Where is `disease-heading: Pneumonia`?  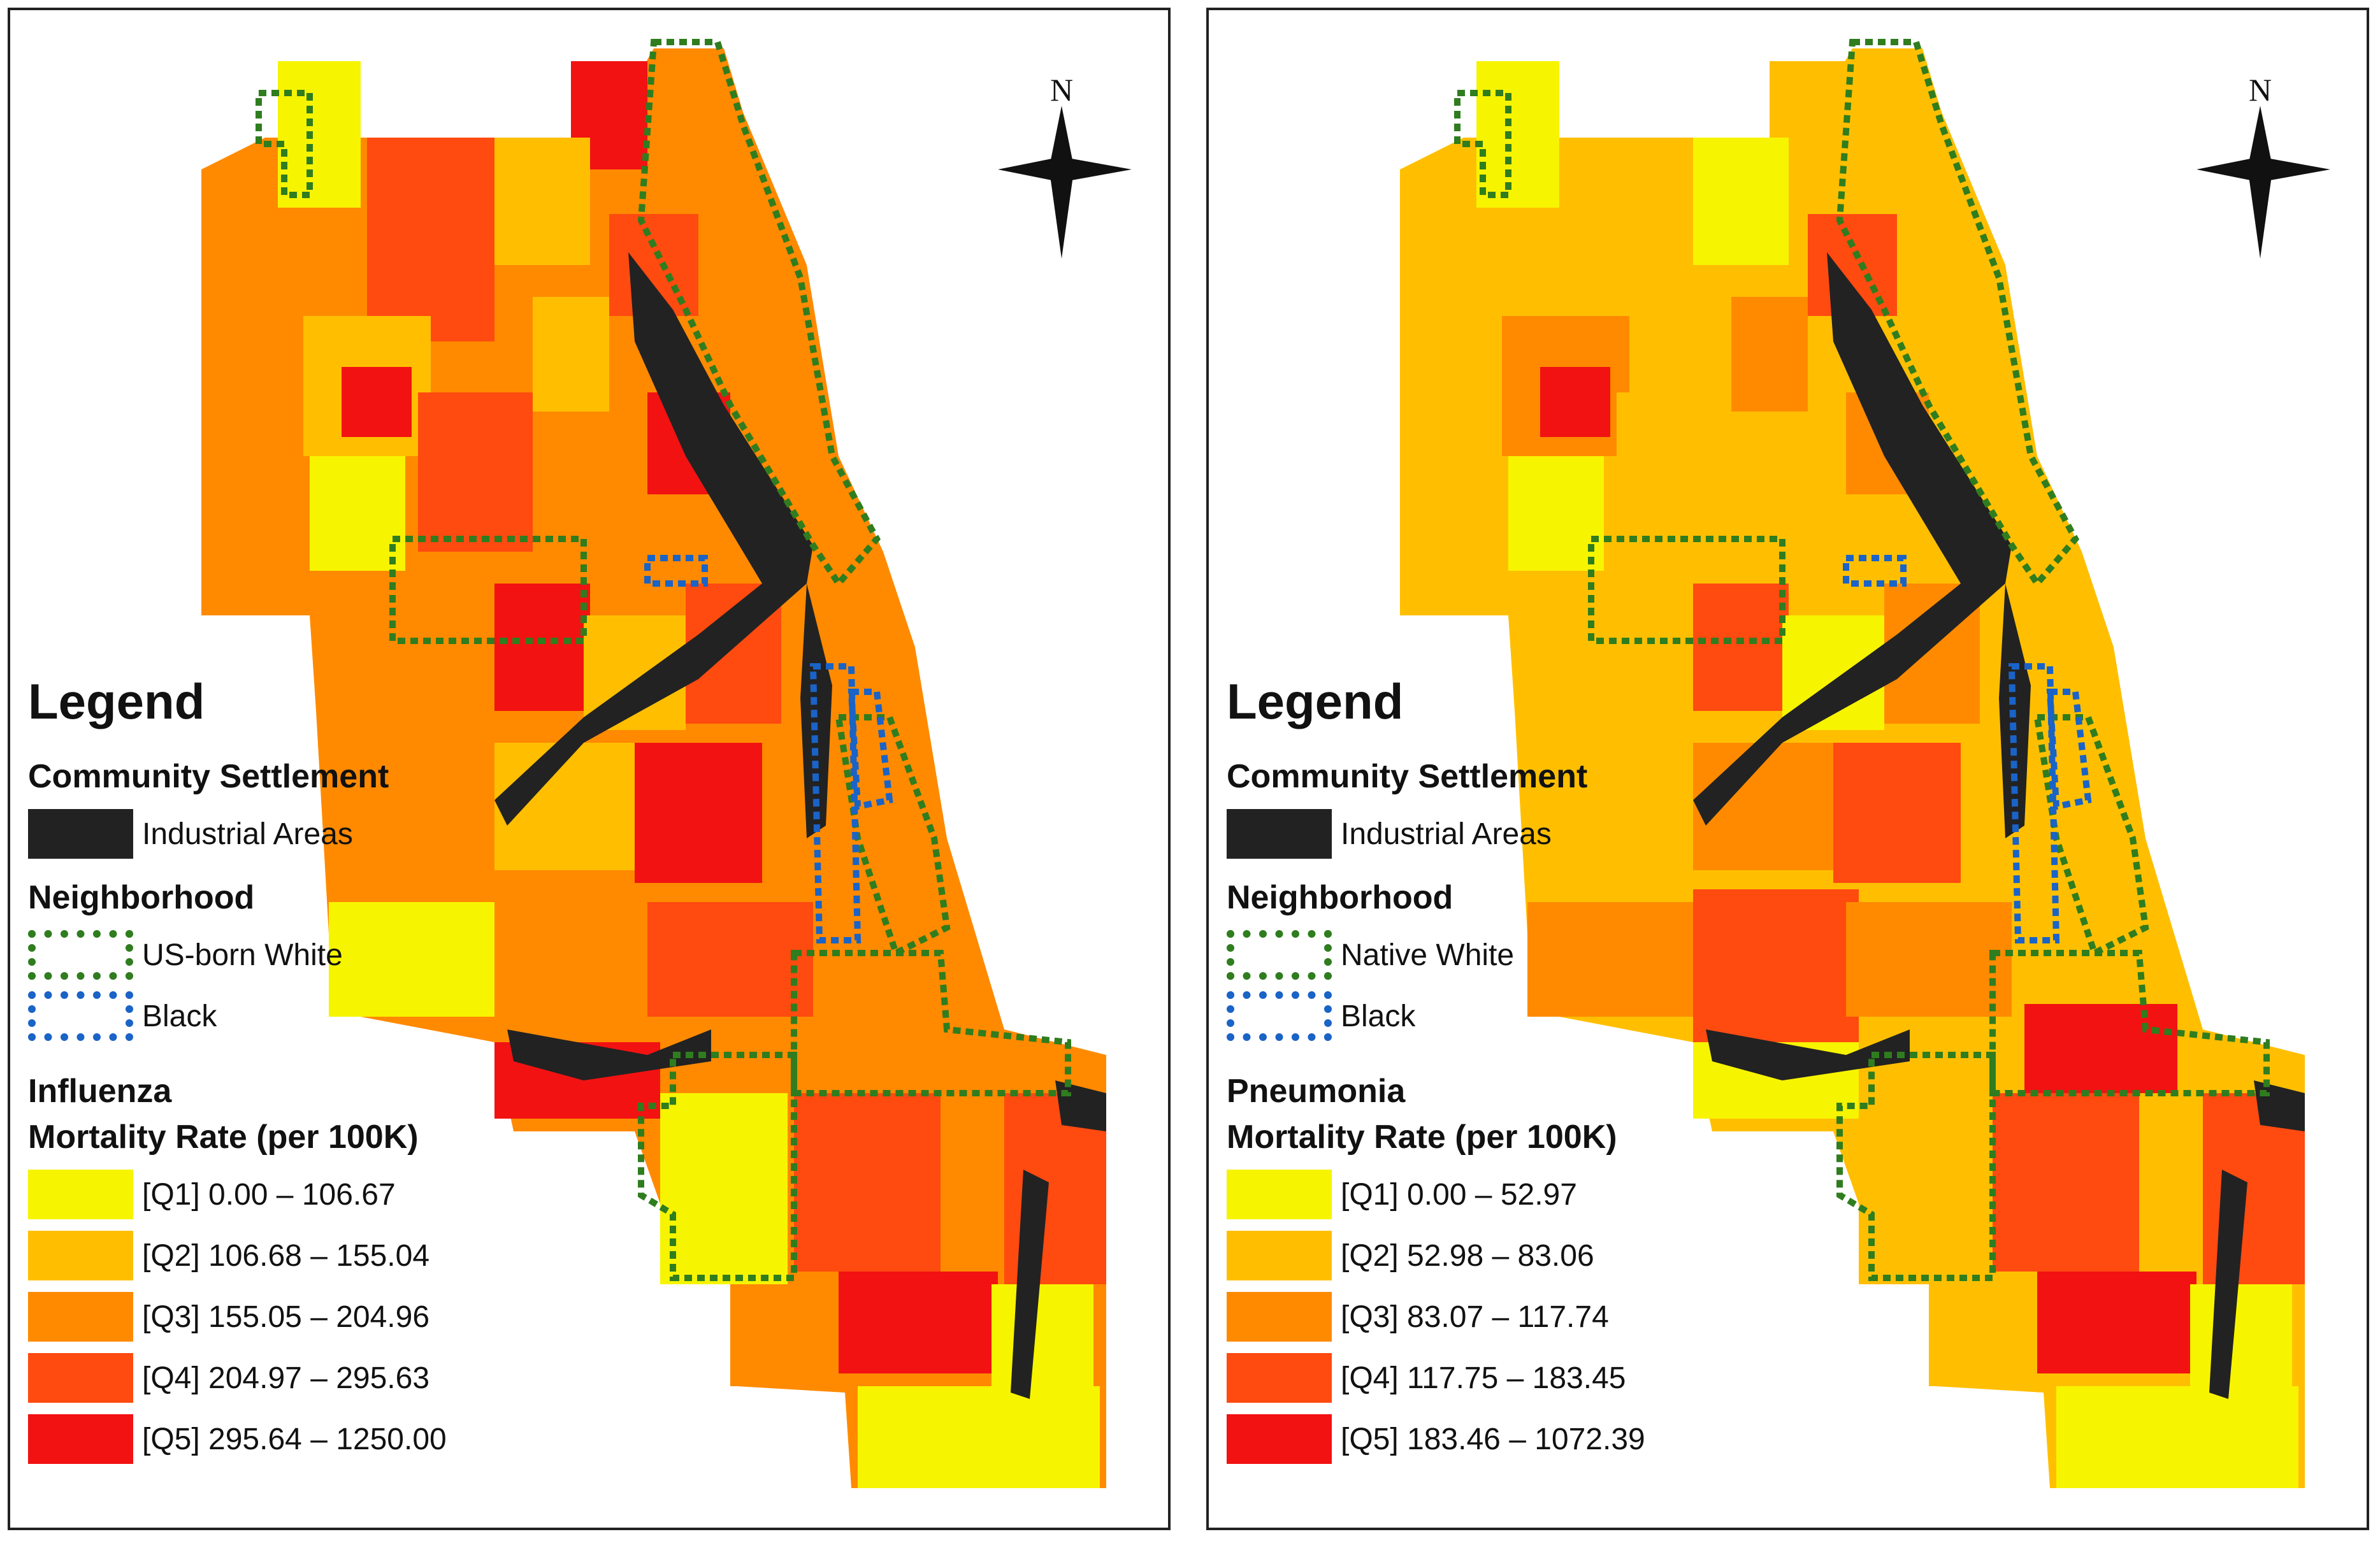 disease-heading: Pneumonia is located at coordinates (1316, 1091).